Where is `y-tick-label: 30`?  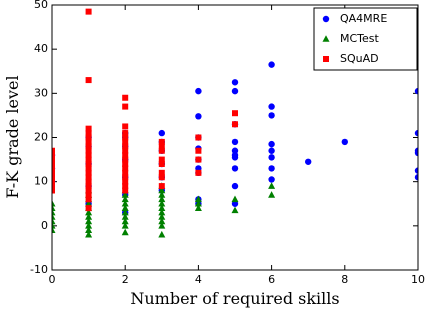 y-tick-label: 30 is located at coordinates (41, 92).